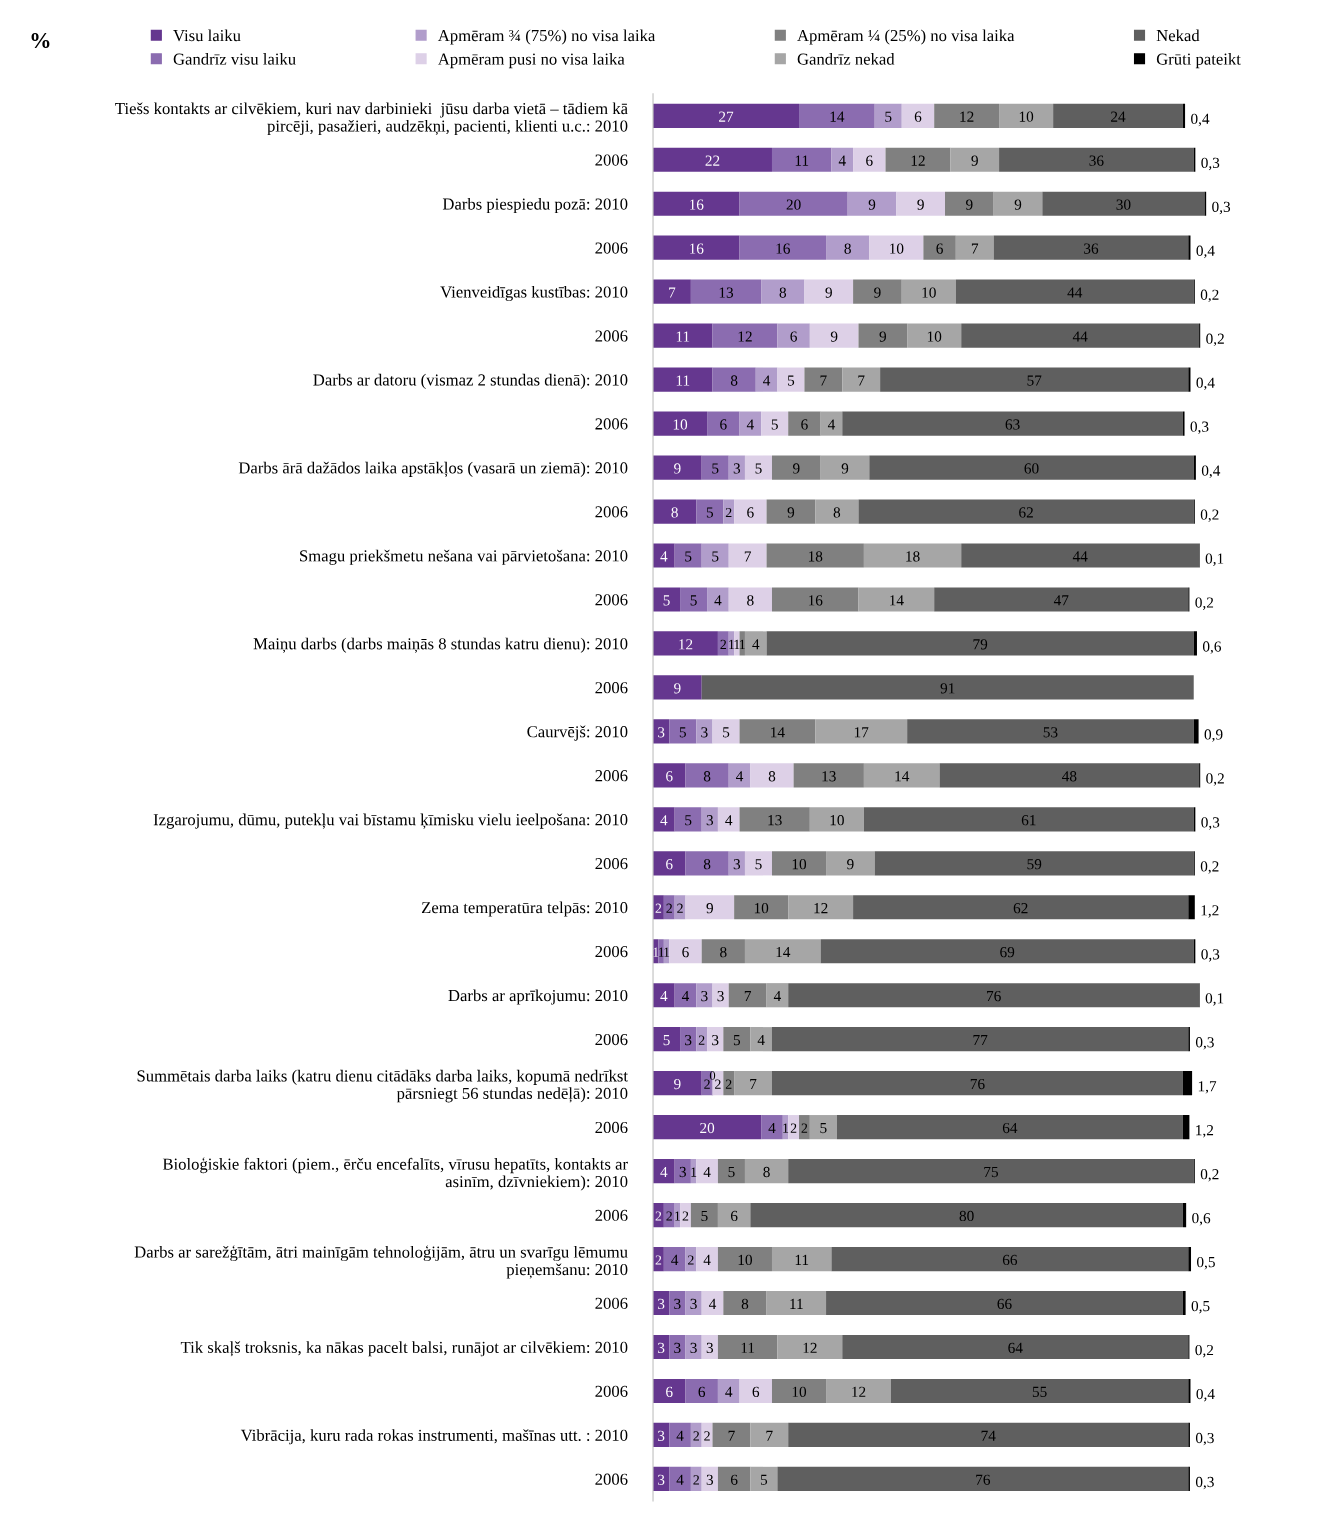 The image size is (1330, 1513). I want to click on data-label: 44, so click(1075, 292).